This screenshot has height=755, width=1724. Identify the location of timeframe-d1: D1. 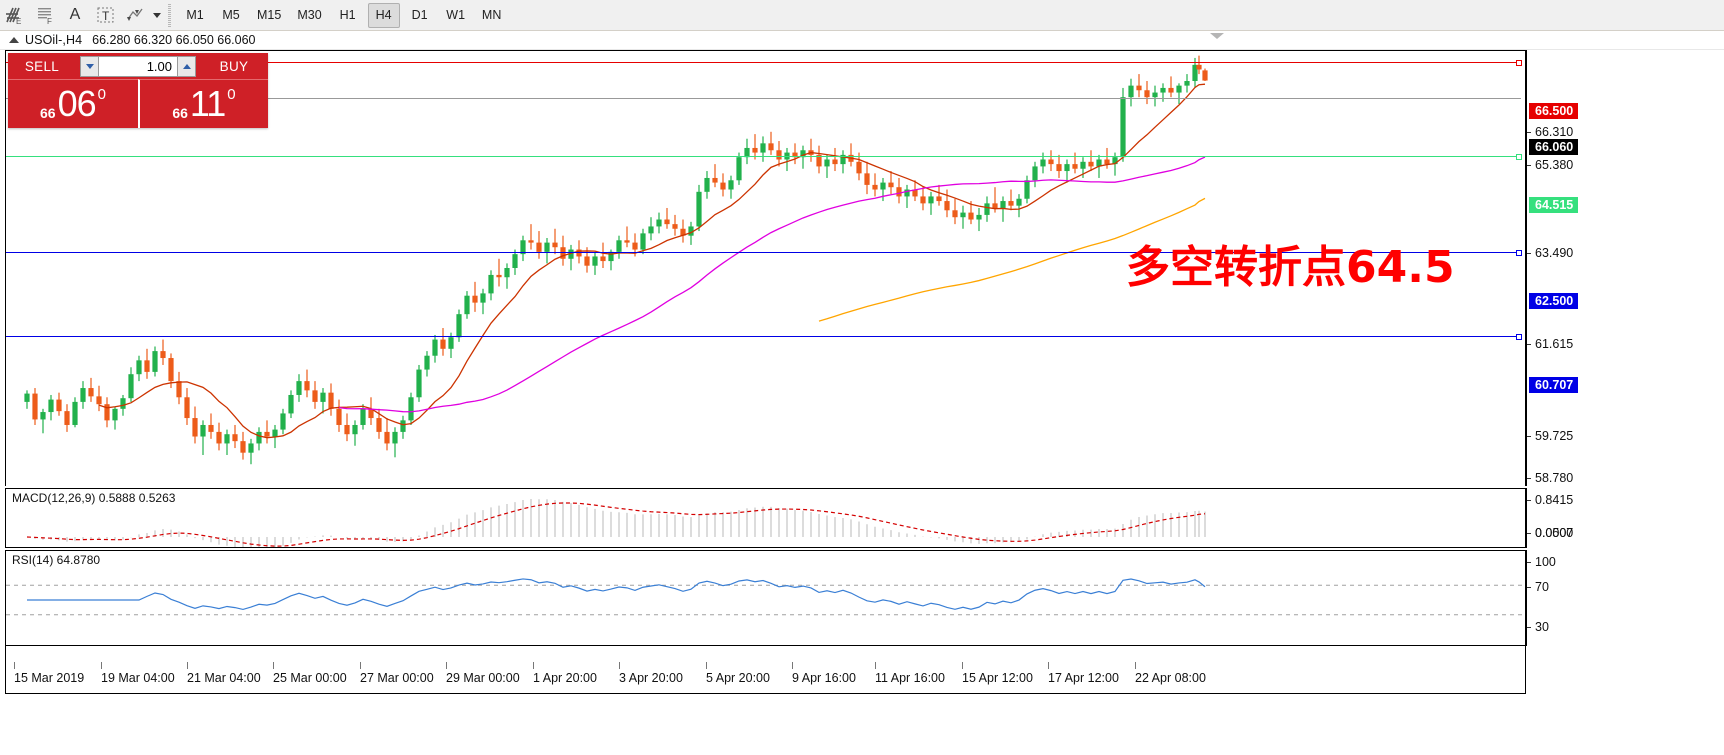
(419, 15).